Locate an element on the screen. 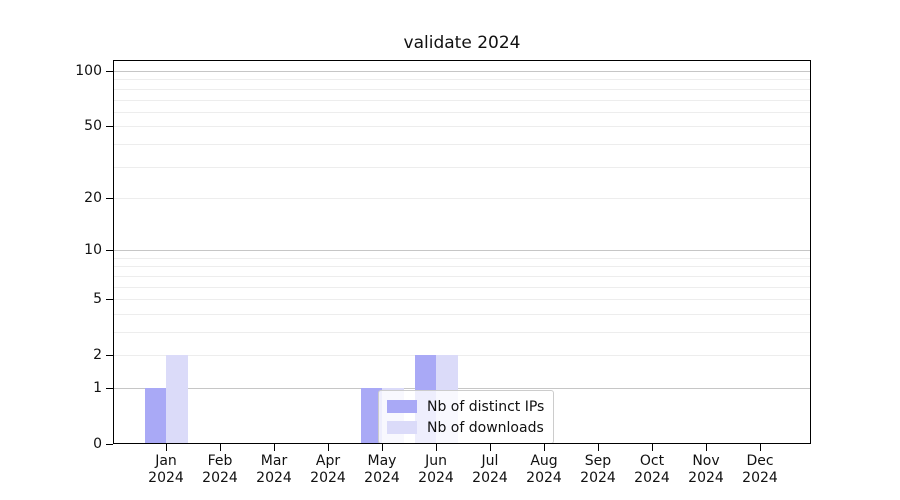 This screenshot has width=900, height=500. x-tick-label-oct: Oct 2024 is located at coordinates (652, 470).